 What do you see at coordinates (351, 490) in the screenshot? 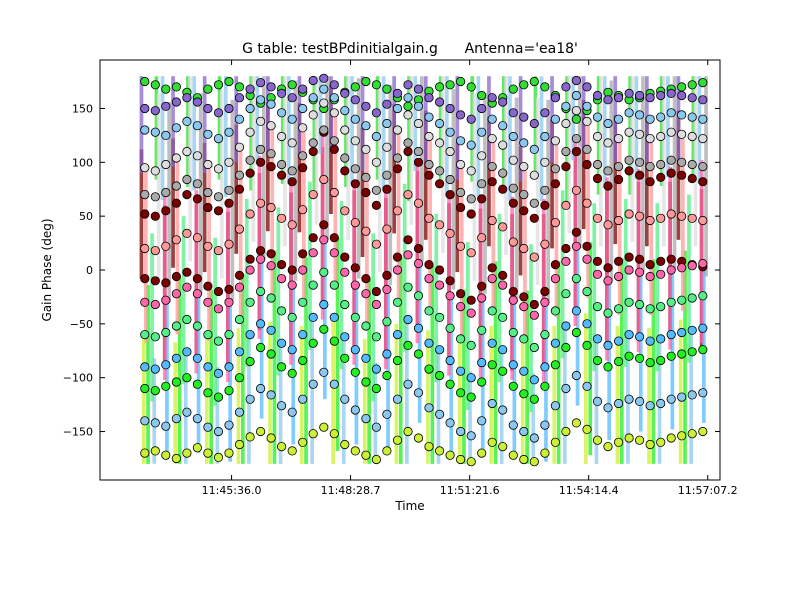
I see `x-tick-label: 11:48:28.7` at bounding box center [351, 490].